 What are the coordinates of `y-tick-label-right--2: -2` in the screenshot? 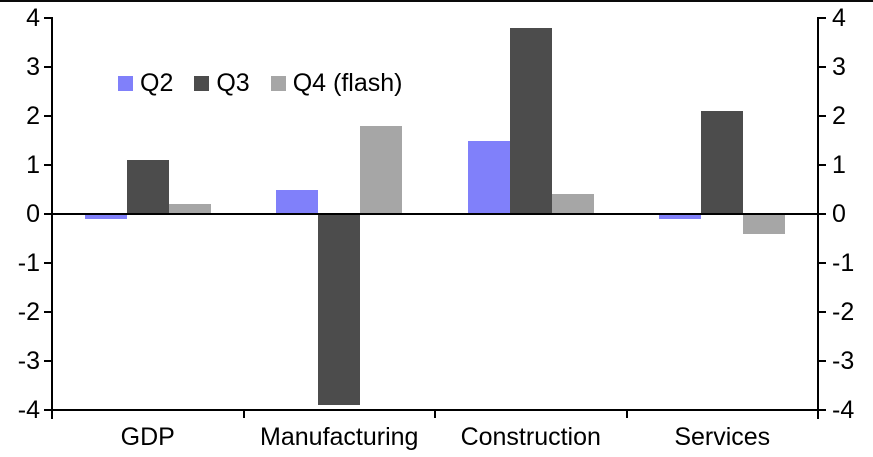 It's located at (843, 312).